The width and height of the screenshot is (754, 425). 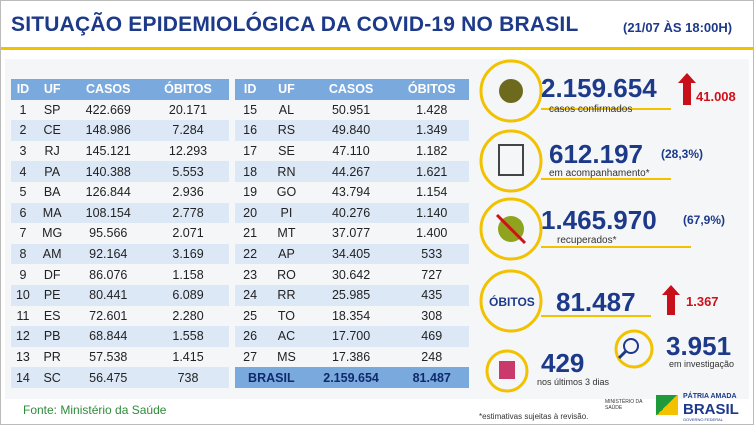 What do you see at coordinates (352, 295) in the screenshot?
I see `row: 24 RR 25.985 435` at bounding box center [352, 295].